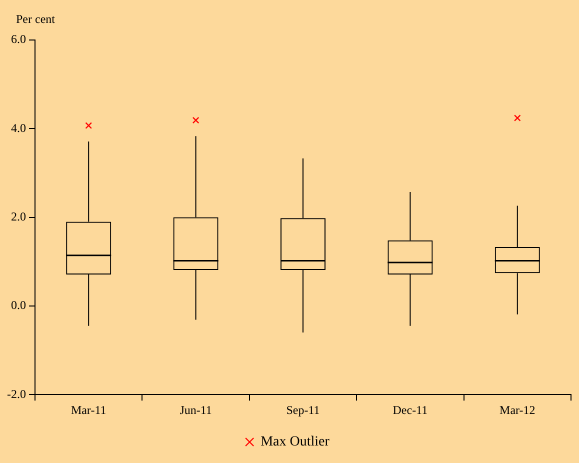  I want to click on y-tick-label: 2.0, so click(18, 216).